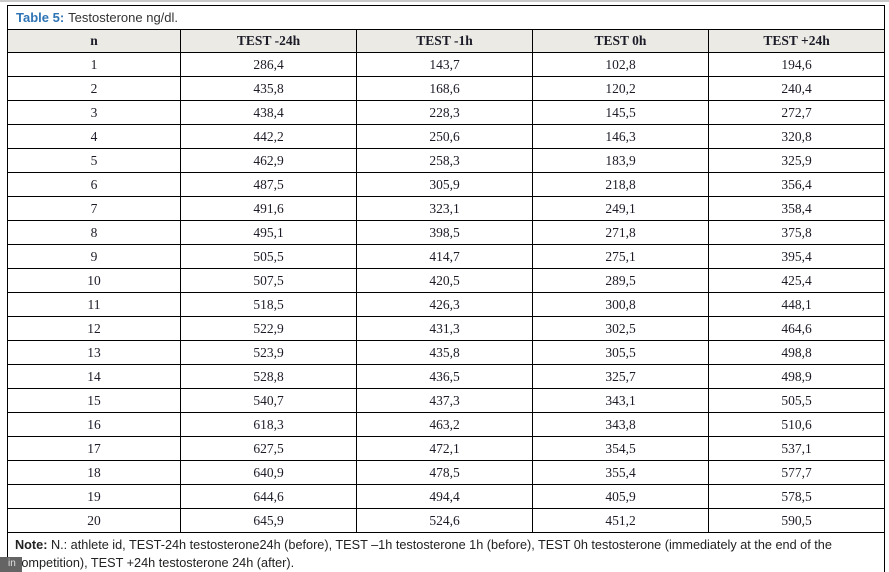 Image resolution: width=889 pixels, height=572 pixels. I want to click on table-cell: 305,5, so click(620, 352).